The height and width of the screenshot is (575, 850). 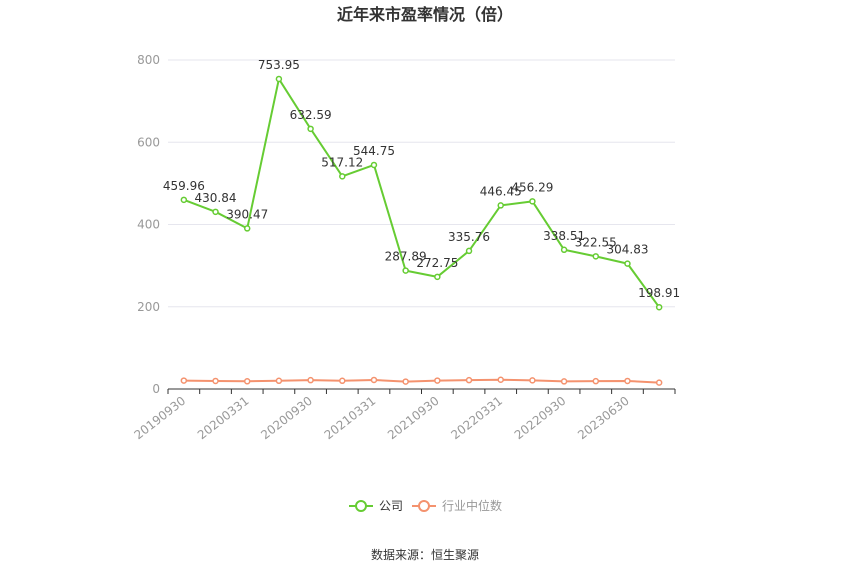 I want to click on y-tick-label: 800, so click(x=148, y=60).